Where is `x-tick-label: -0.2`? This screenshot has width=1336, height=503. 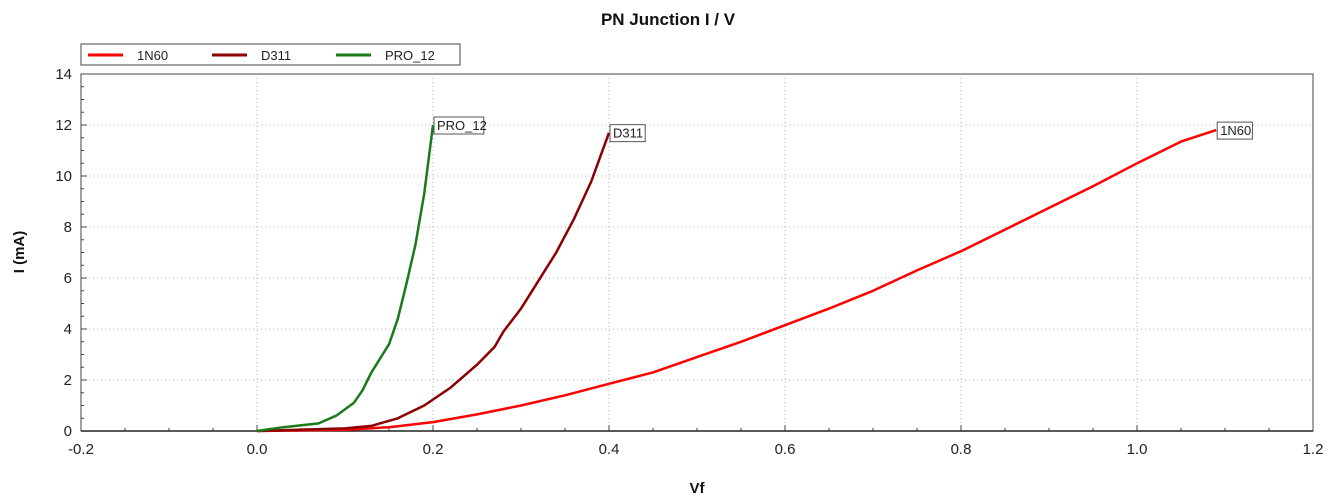
x-tick-label: -0.2 is located at coordinates (81, 449).